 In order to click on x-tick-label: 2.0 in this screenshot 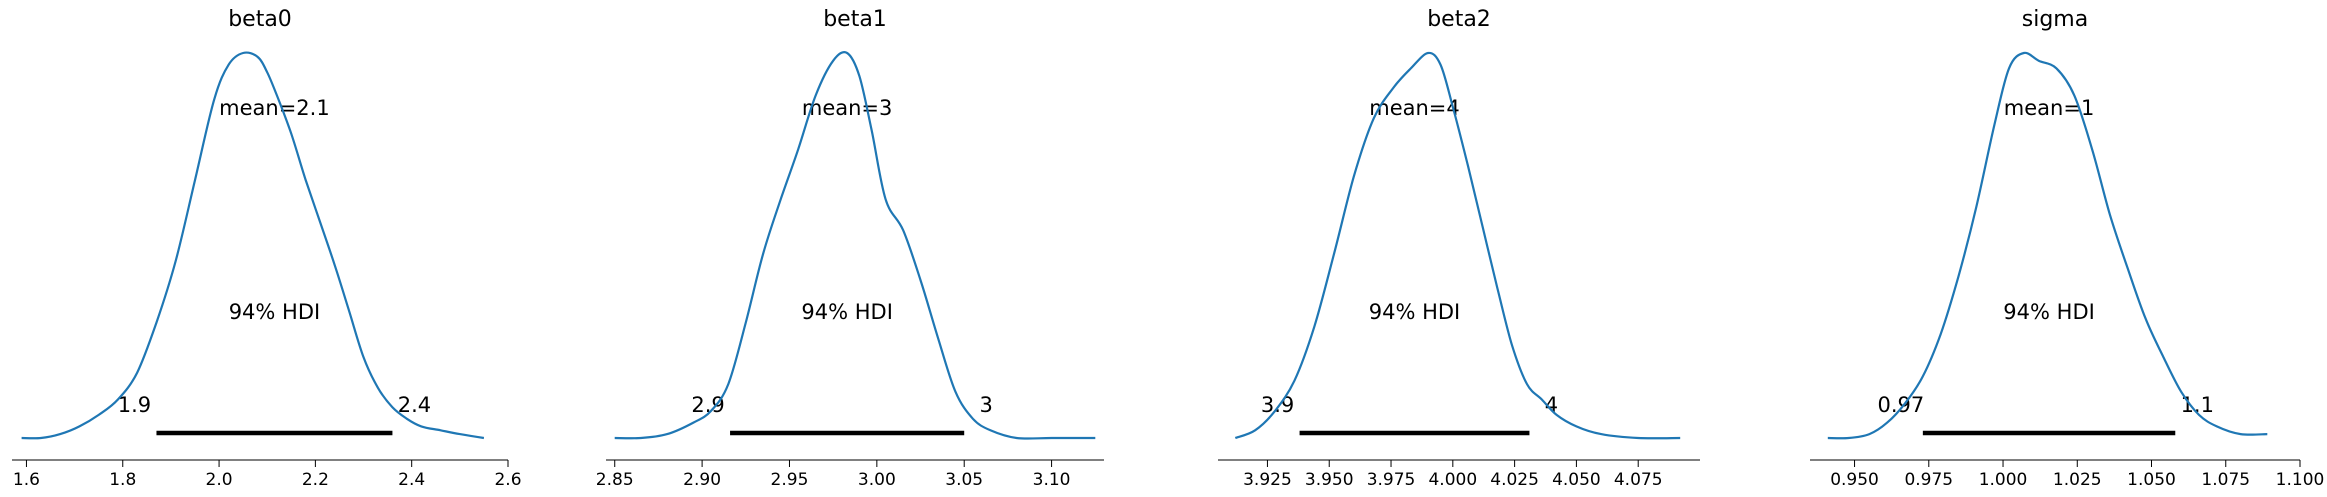, I will do `click(219, 480)`.